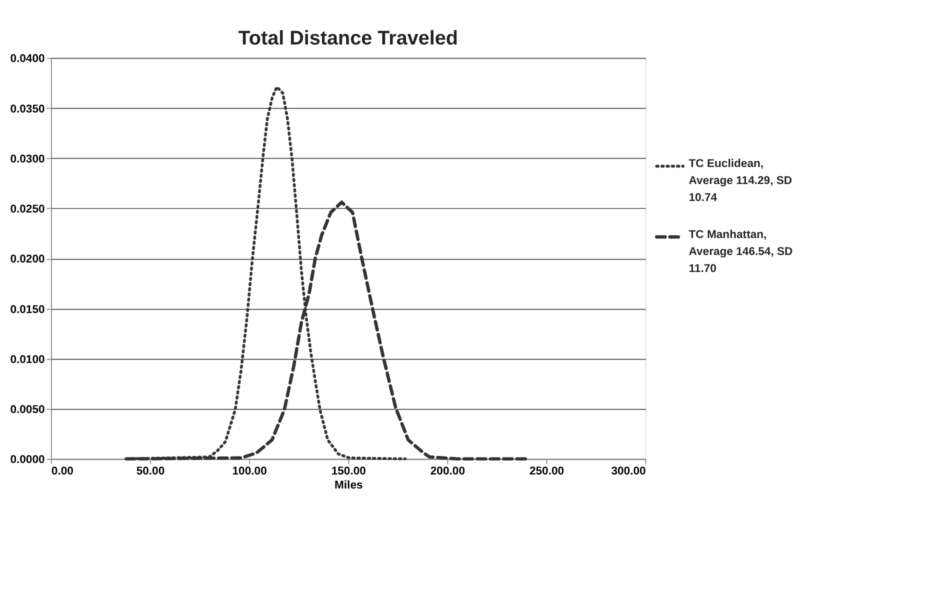 The image size is (935, 604). Describe the element at coordinates (27, 460) in the screenshot. I see `y-tick-label: 0.0000` at that location.